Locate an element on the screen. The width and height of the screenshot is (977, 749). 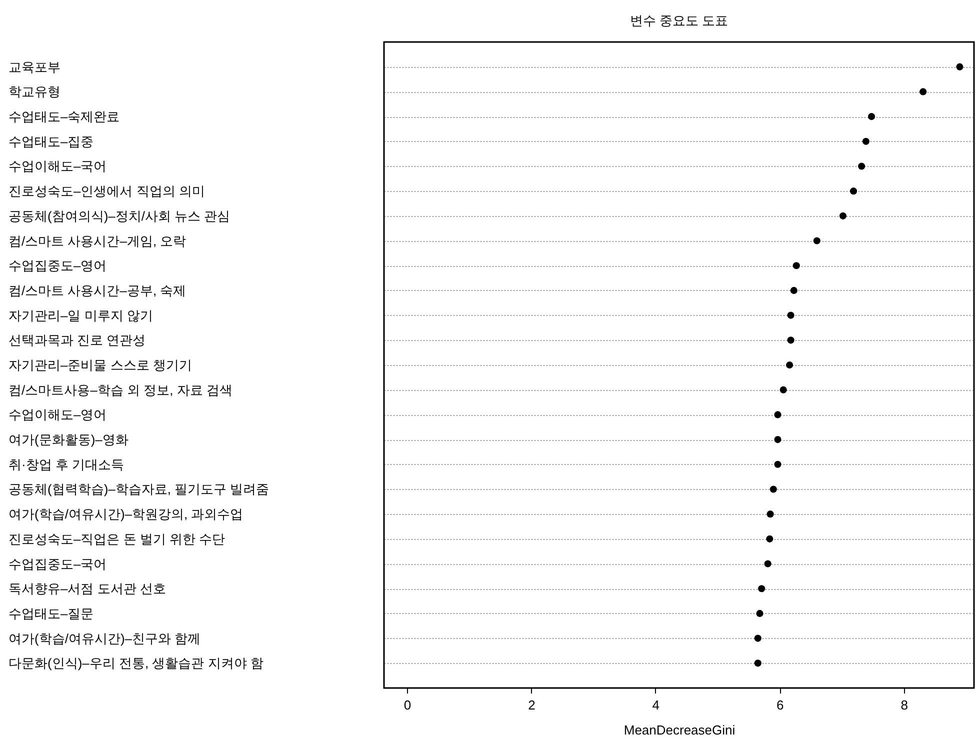
y-tick-label: 수업집중도–국어 is located at coordinates (57, 564).